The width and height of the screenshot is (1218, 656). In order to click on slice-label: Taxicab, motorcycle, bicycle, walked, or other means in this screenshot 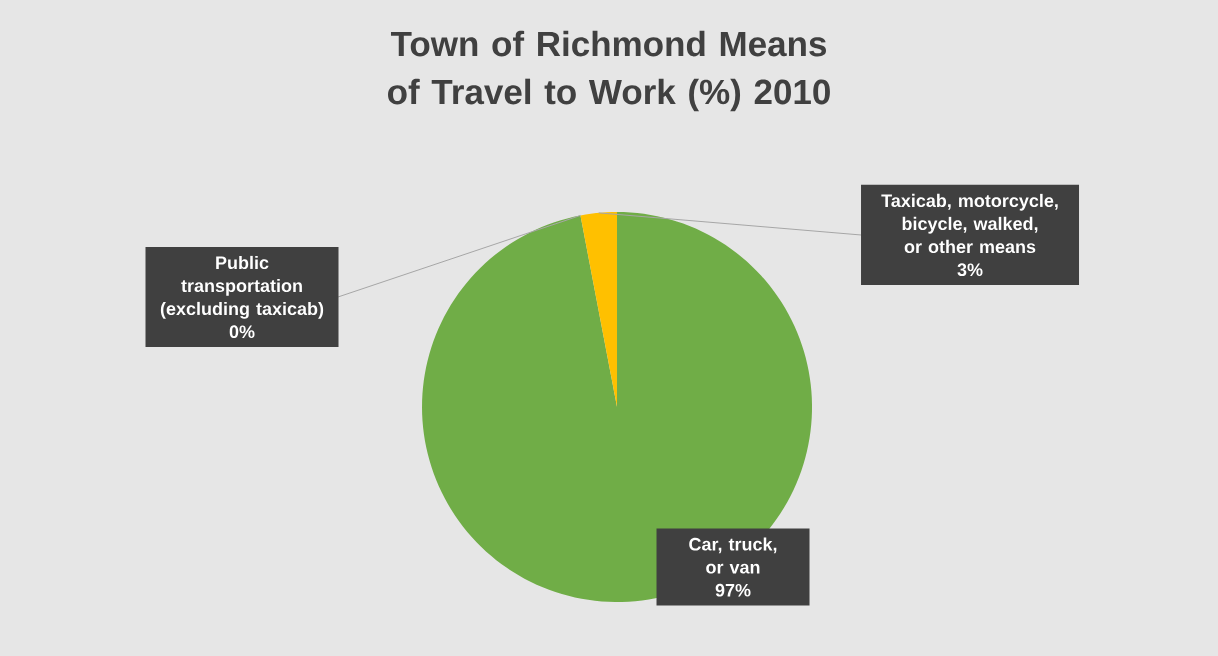, I will do `click(969, 223)`.